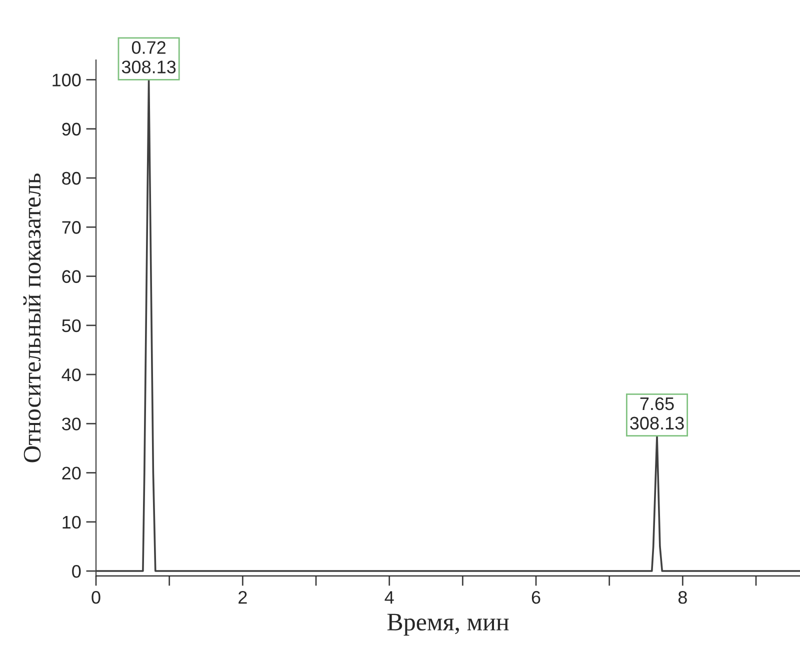  What do you see at coordinates (32, 317) in the screenshot?
I see `y-axis-title: Относительный показатель` at bounding box center [32, 317].